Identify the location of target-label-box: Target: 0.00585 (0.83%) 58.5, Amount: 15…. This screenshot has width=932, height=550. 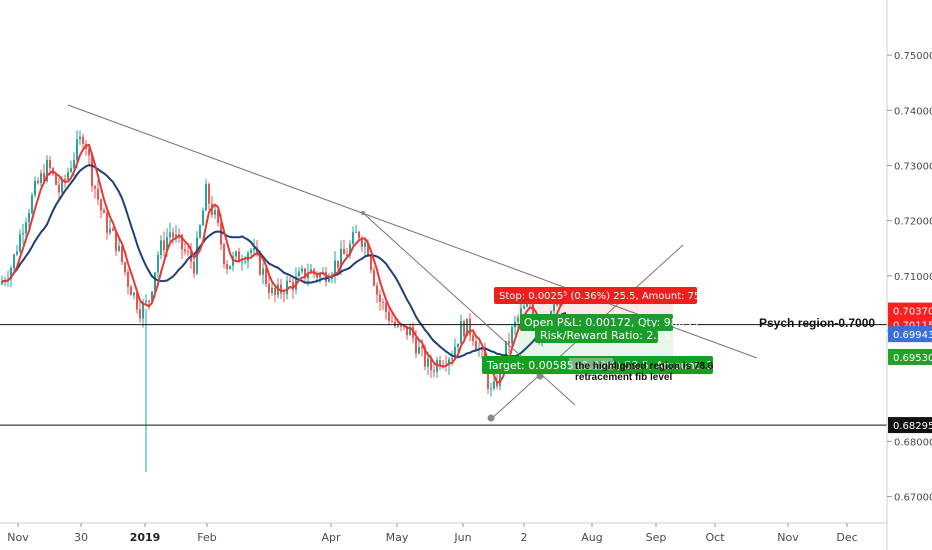
(617, 365).